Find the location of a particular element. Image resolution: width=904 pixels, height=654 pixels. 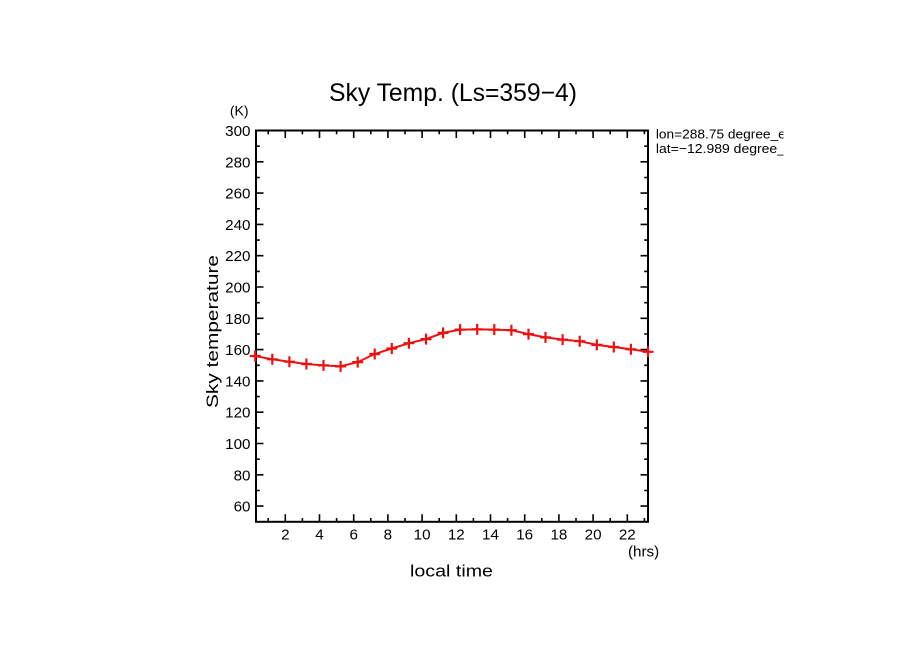

svg-text: 60 is located at coordinates (242, 507).